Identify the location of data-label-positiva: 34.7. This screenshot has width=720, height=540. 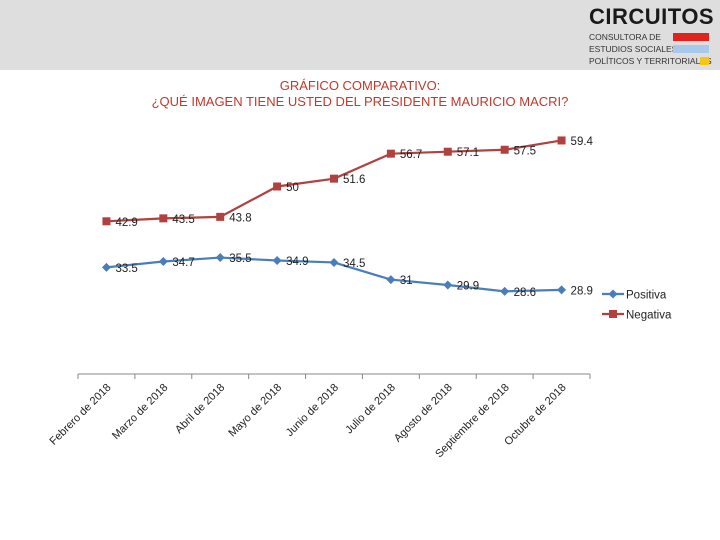
(183, 263).